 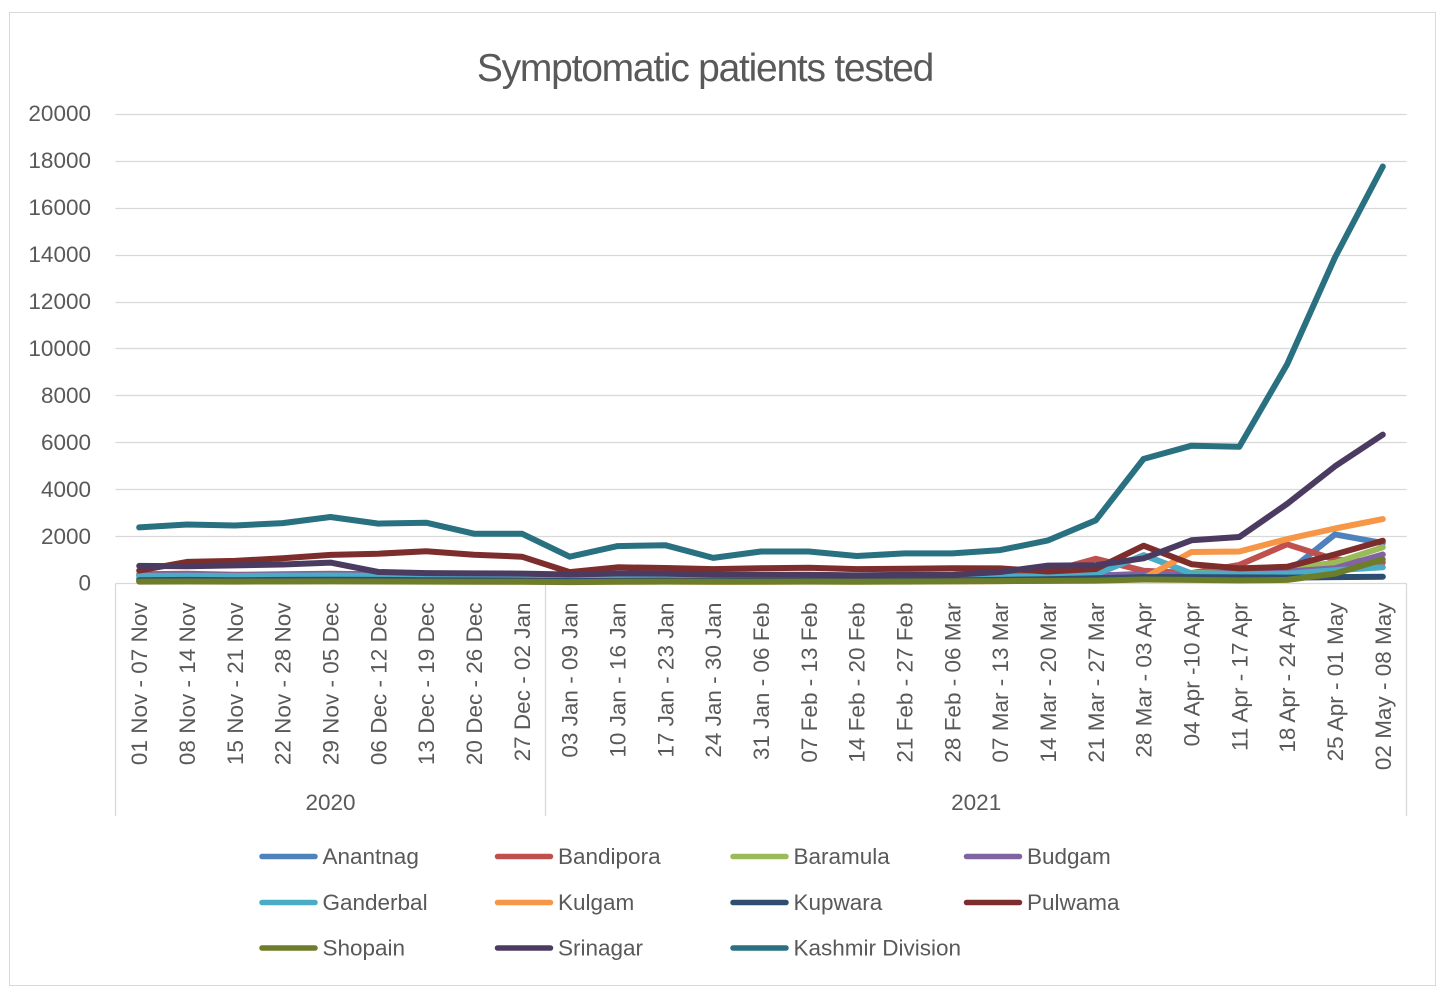 I want to click on svg-text: 8000, so click(x=66, y=395).